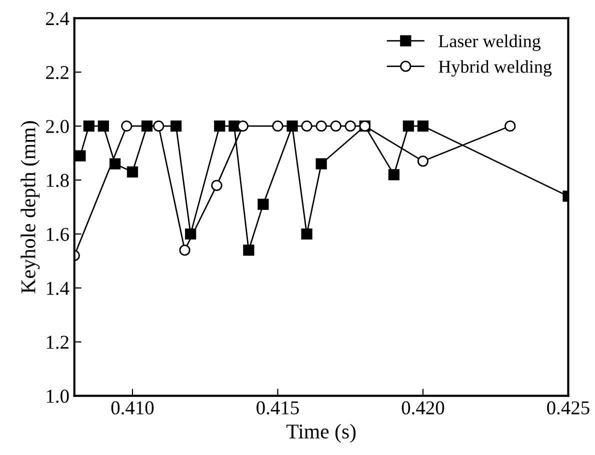  What do you see at coordinates (30, 207) in the screenshot?
I see `y-axis-title: Keyhole depth (mm)` at bounding box center [30, 207].